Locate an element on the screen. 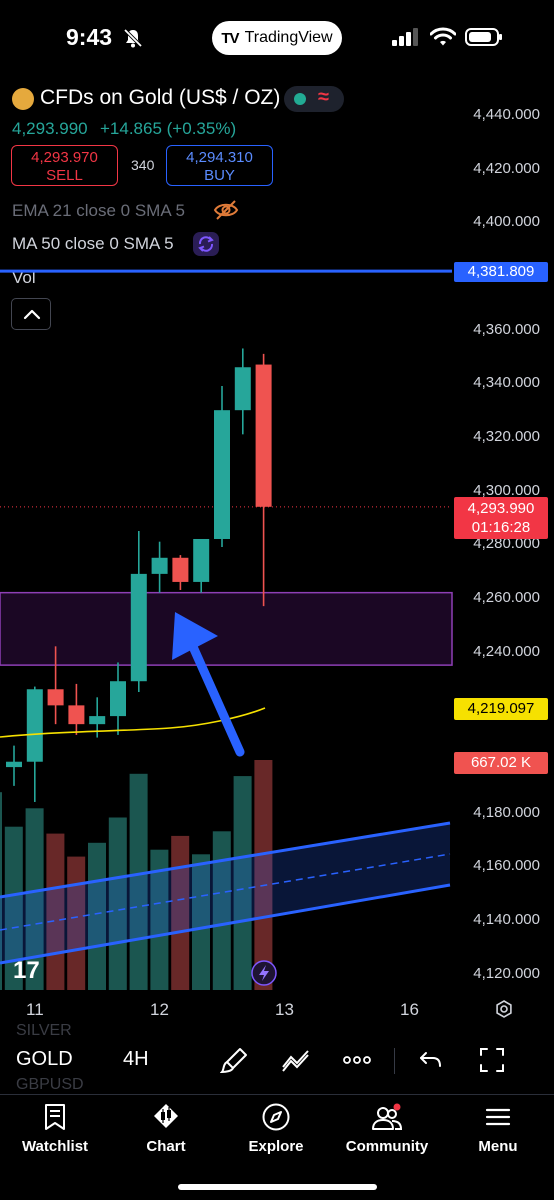 The image size is (554, 1200). time-tick: 13 is located at coordinates (284, 1009).